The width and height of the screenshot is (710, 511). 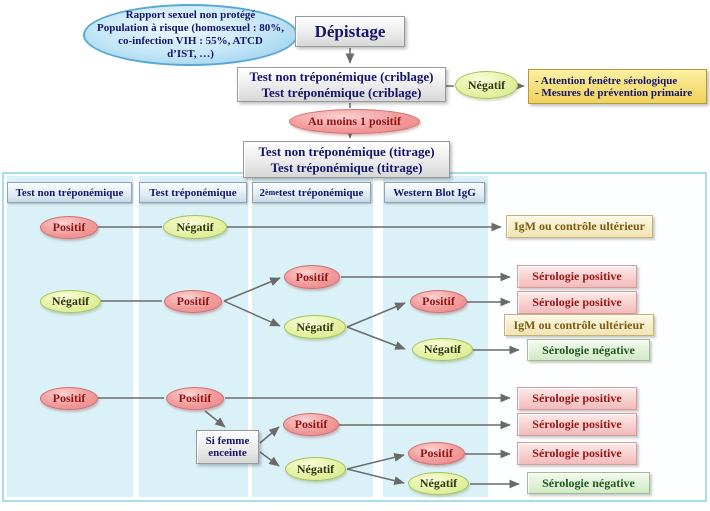 What do you see at coordinates (614, 92) in the screenshot?
I see `warning-line2: - Mesures de prévention primaire` at bounding box center [614, 92].